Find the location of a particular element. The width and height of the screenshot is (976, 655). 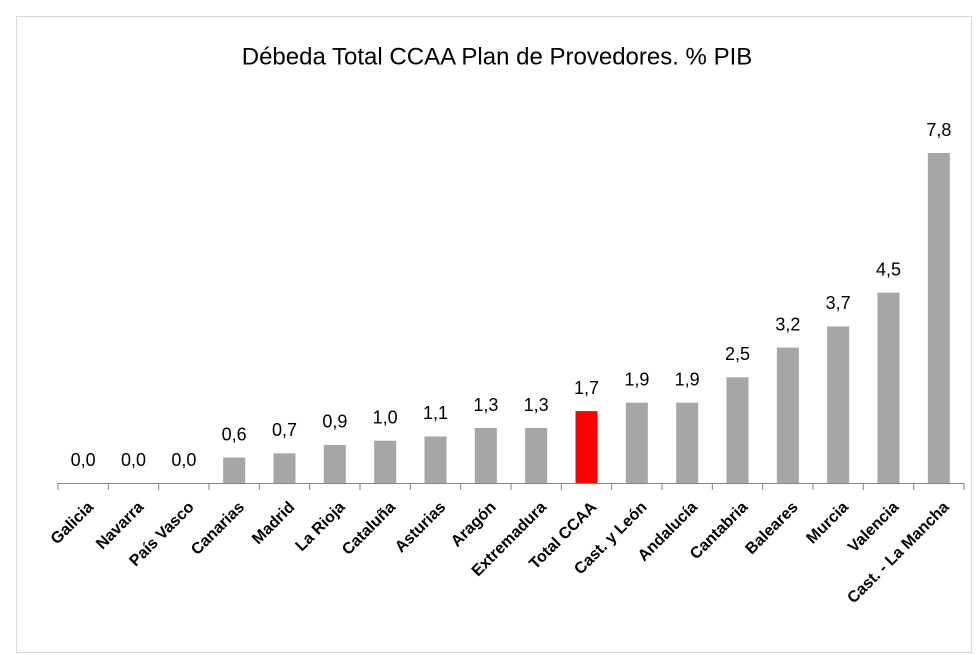

value-label: 0,6 is located at coordinates (234, 434).